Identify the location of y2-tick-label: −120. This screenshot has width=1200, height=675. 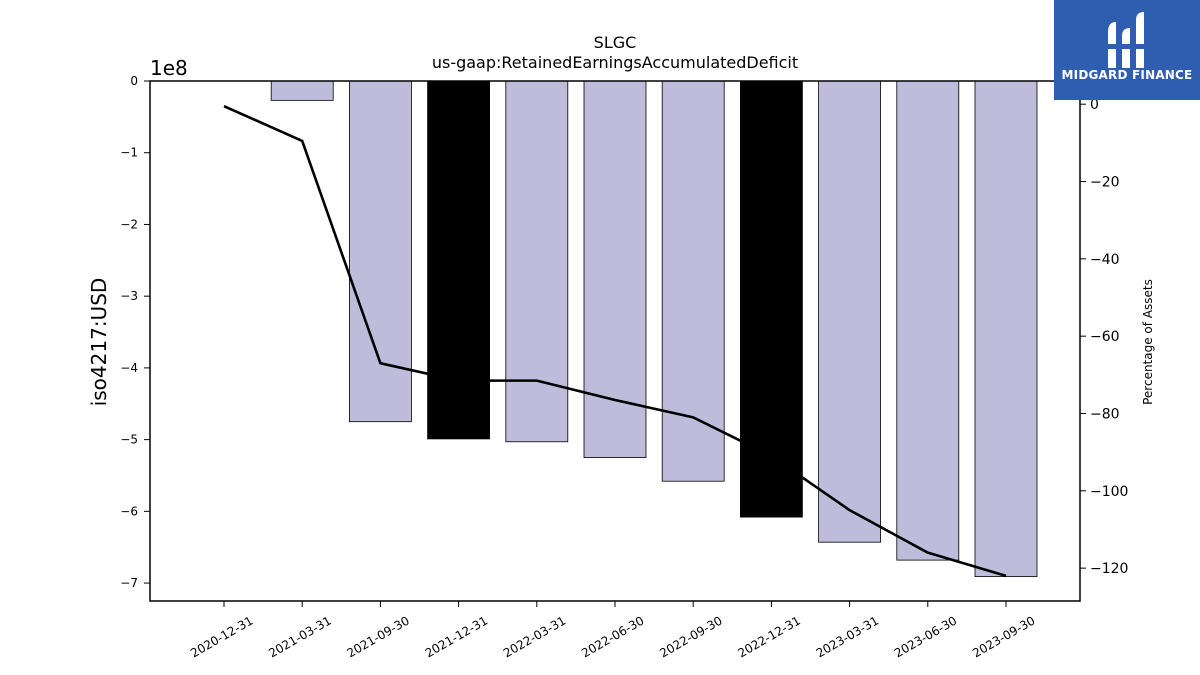
(1109, 569).